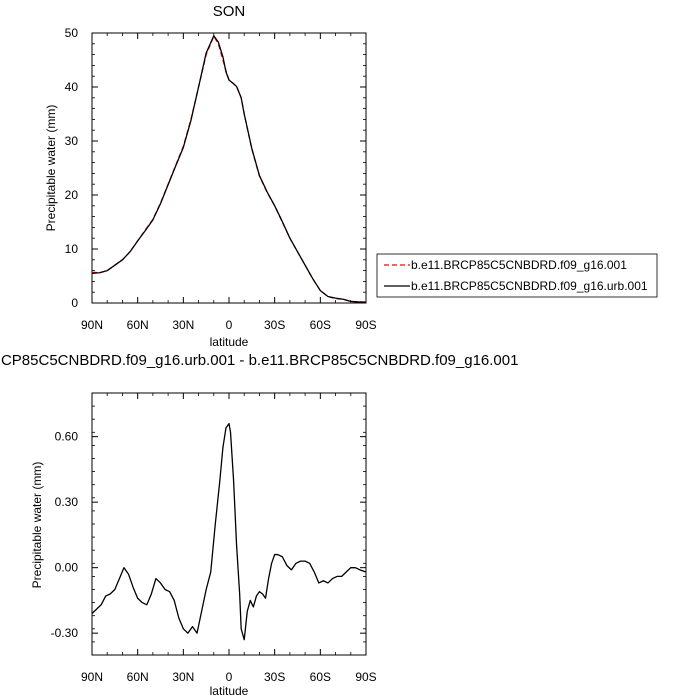  I want to click on bottom-y-axis-label: Precipitable water (mm), so click(37, 525).